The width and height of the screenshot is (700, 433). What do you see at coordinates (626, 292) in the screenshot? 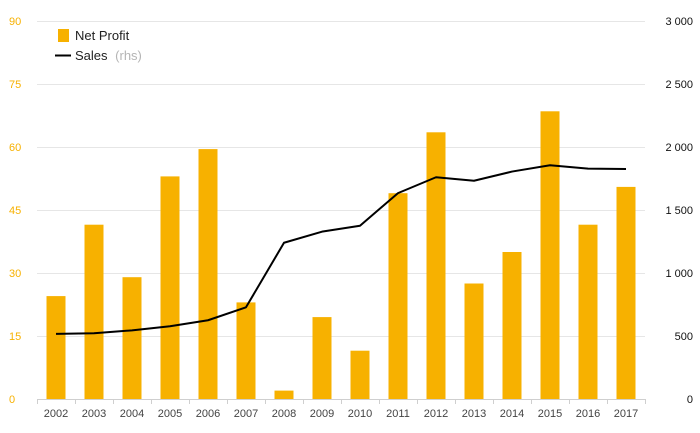
I see `bar-net-profit-2017` at bounding box center [626, 292].